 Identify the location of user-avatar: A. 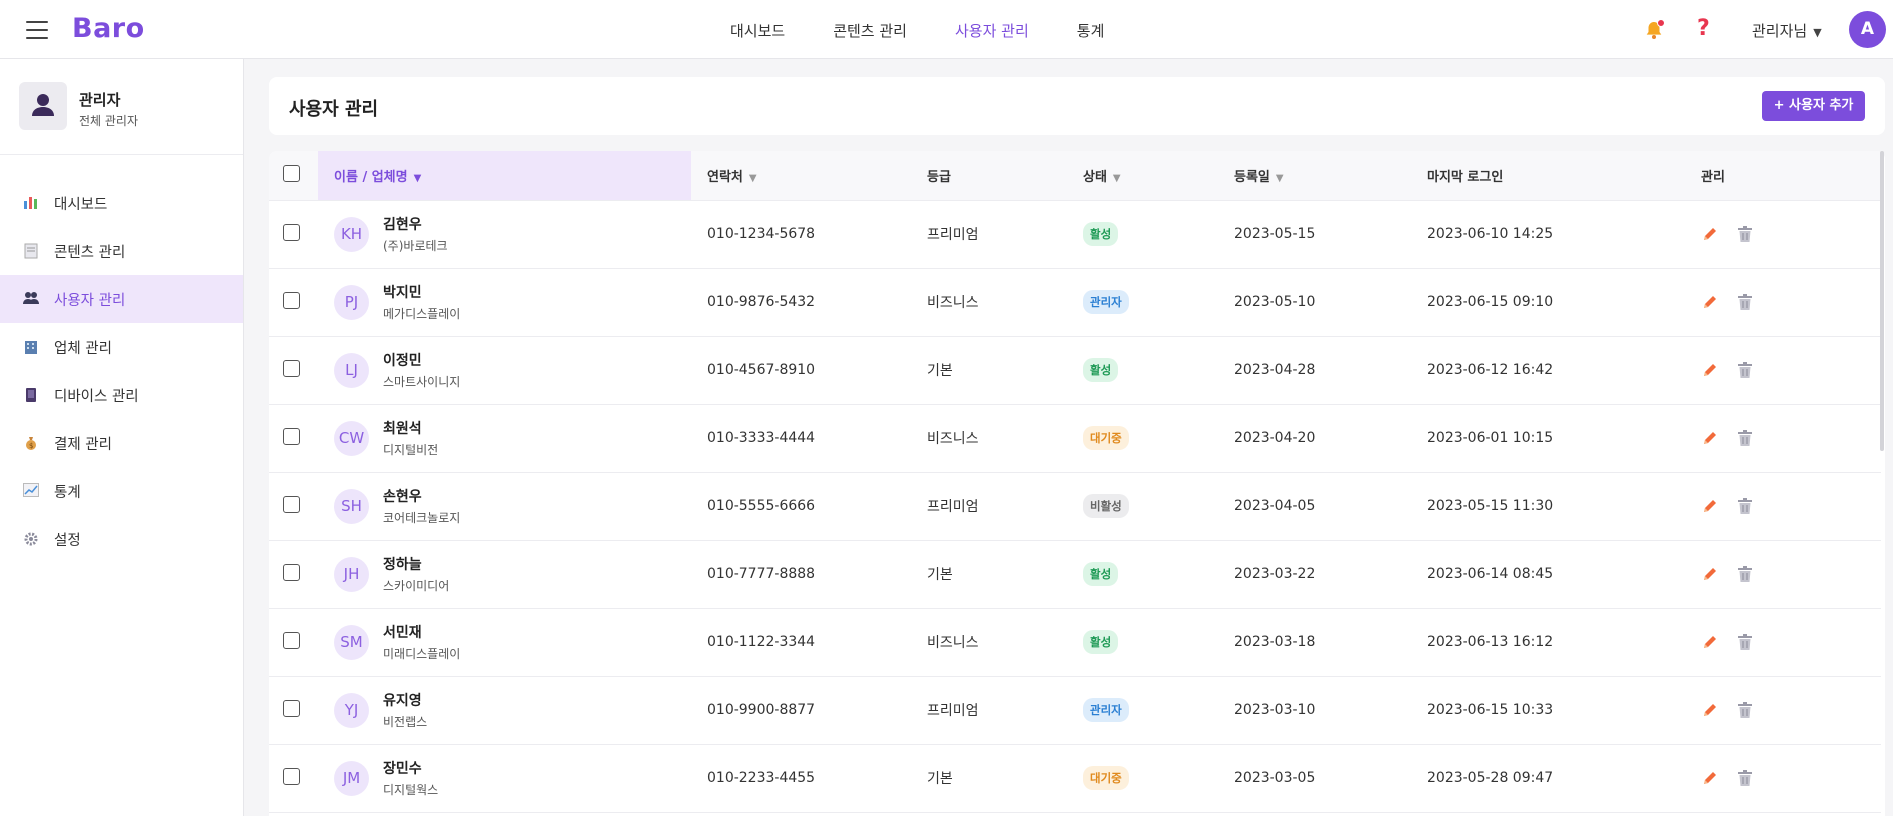
(1867, 29).